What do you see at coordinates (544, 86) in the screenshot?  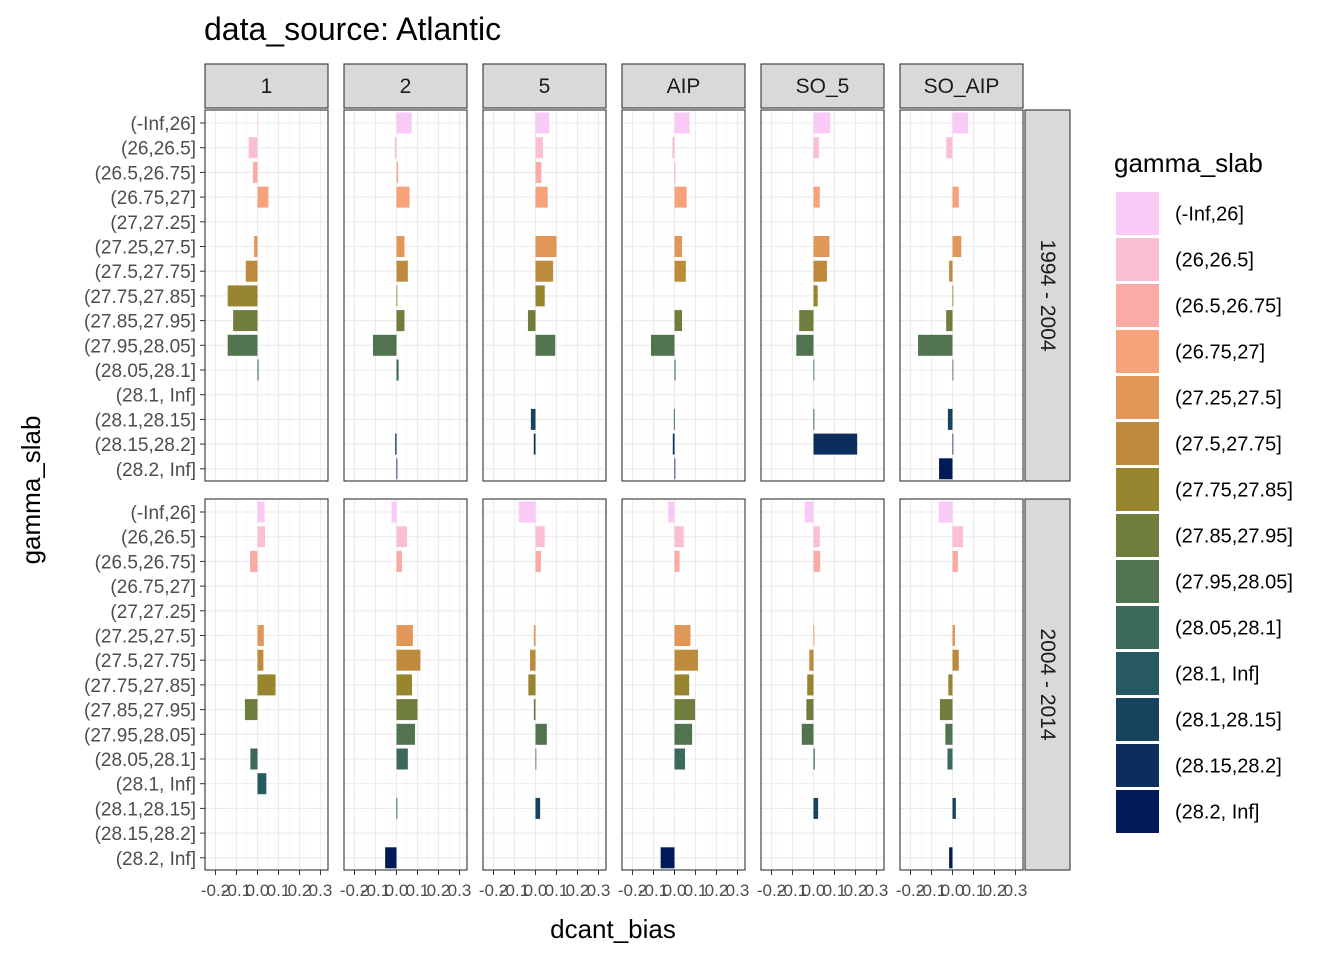 I see `facet-strip-col: 5` at bounding box center [544, 86].